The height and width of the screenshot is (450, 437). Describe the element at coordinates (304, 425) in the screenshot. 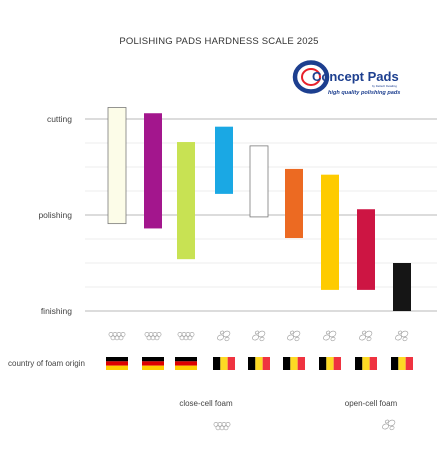

I see `legend-icons` at that location.